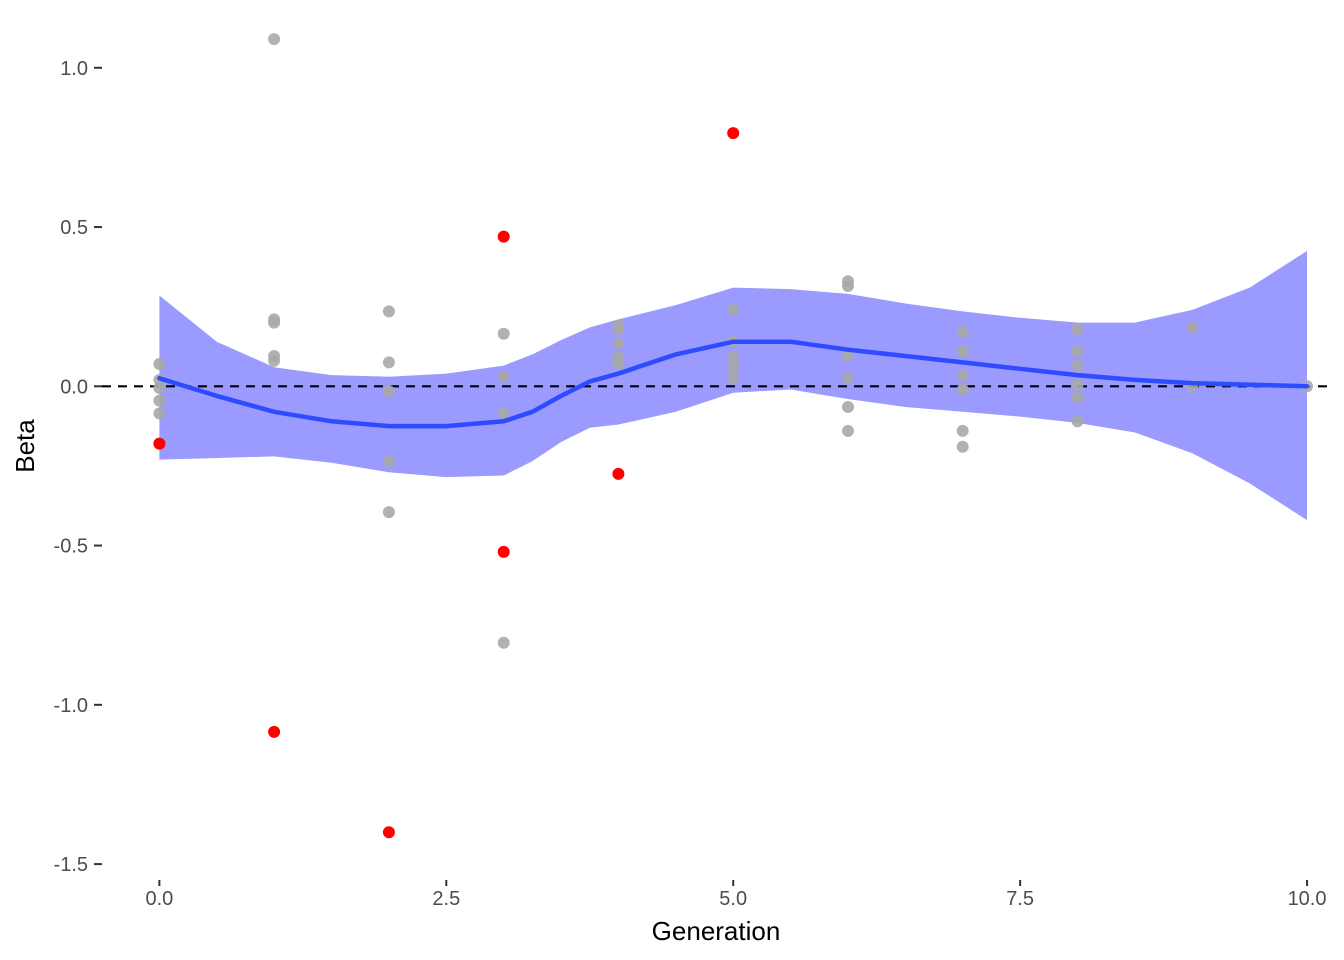 This screenshot has height=960, width=1344. I want to click on y-tick-label: 1.0, so click(74, 69).